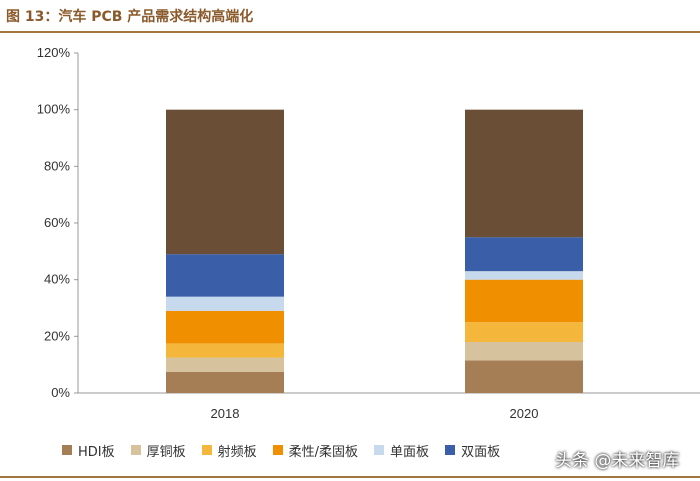 The height and width of the screenshot is (481, 700). I want to click on title-divider, so click(350, 32).